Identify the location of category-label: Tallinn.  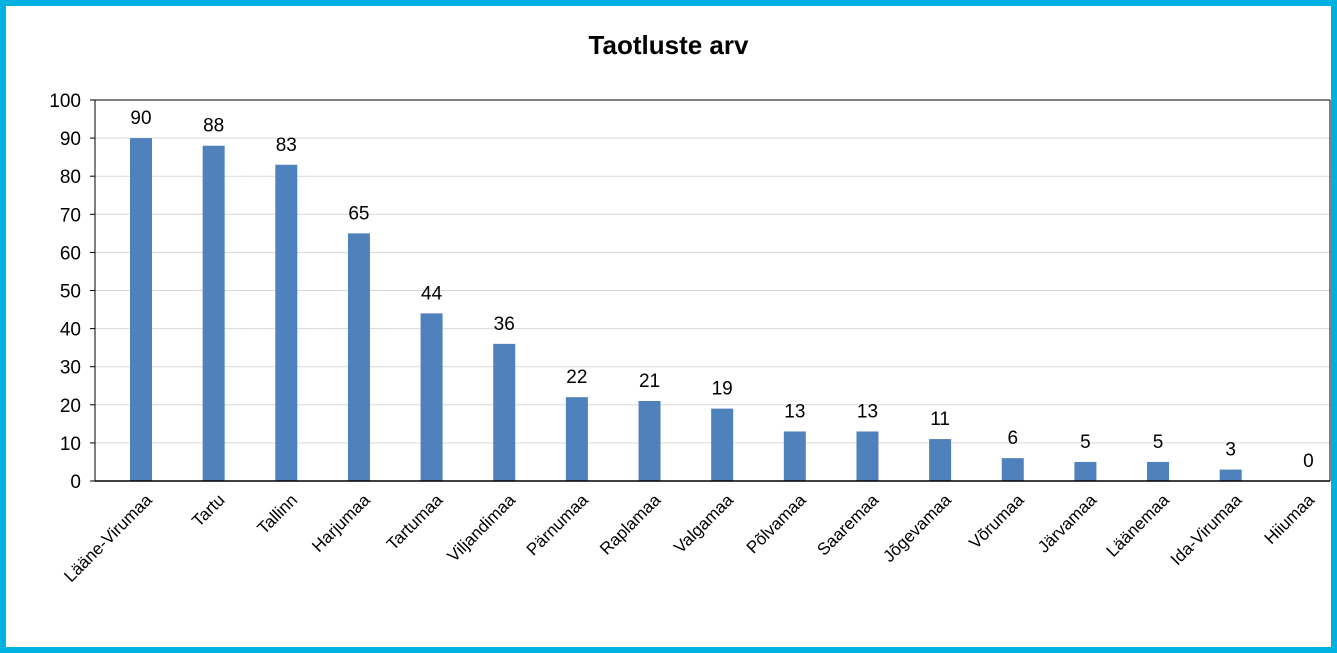
(278, 514).